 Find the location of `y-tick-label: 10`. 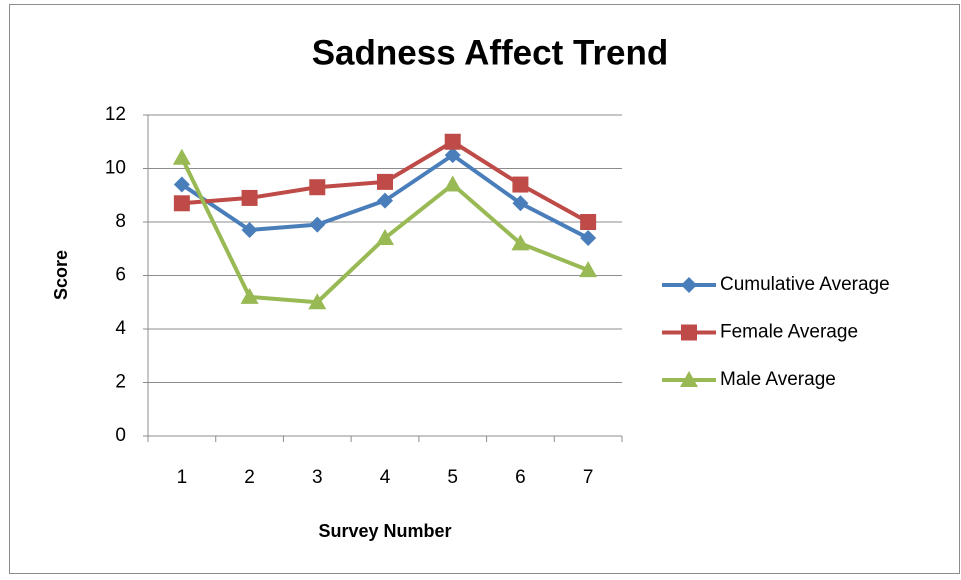

y-tick-label: 10 is located at coordinates (115, 168).